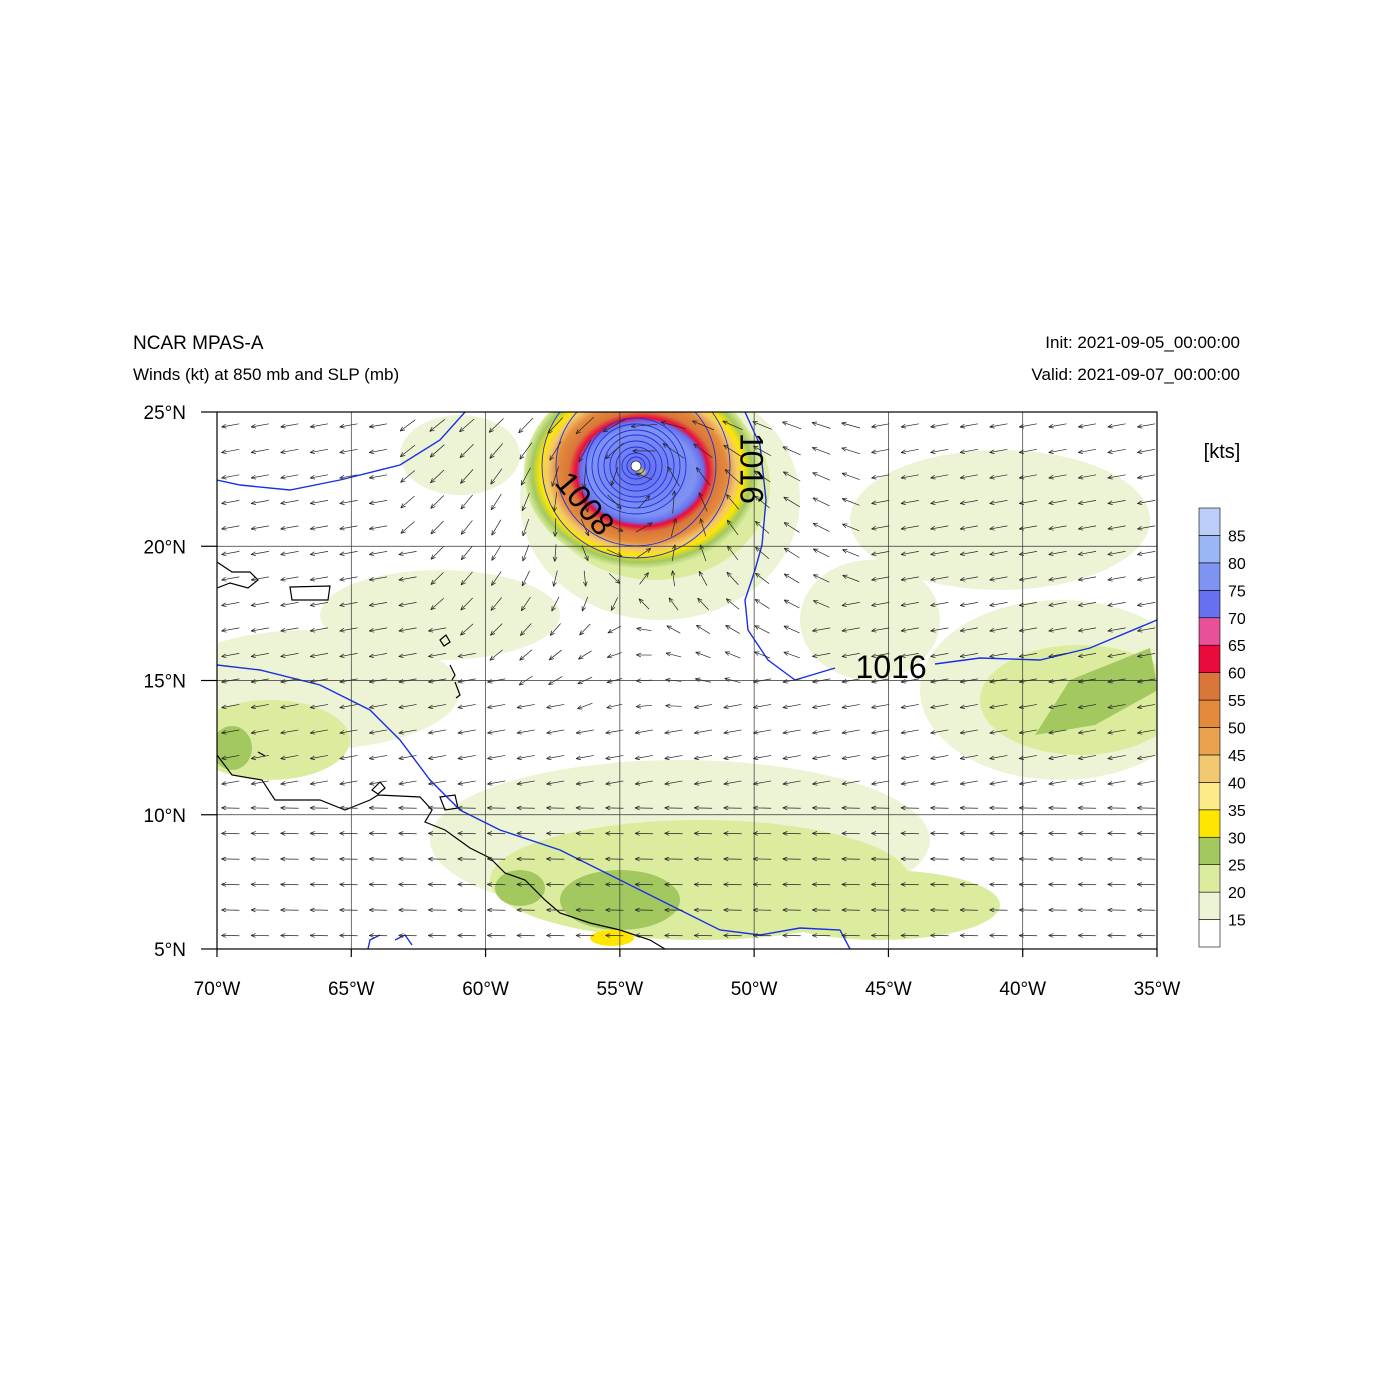 This screenshot has height=1400, width=1400. I want to click on lon-tick-label: 70°W, so click(217, 989).